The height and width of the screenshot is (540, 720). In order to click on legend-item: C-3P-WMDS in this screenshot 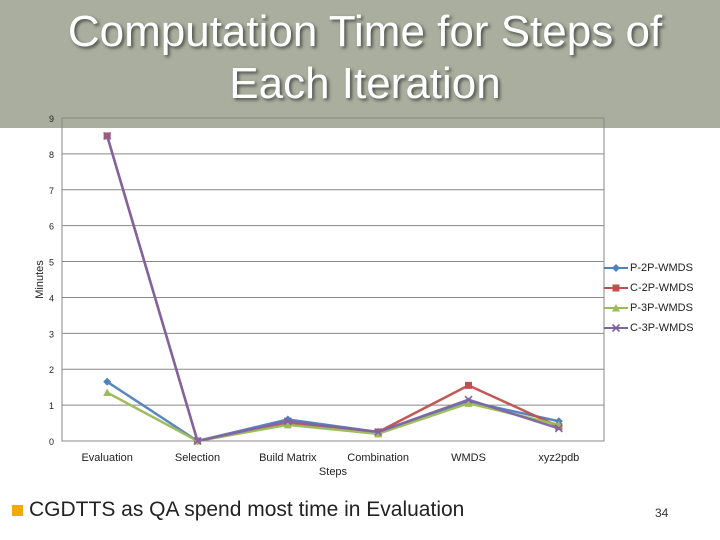, I will do `click(659, 330)`.